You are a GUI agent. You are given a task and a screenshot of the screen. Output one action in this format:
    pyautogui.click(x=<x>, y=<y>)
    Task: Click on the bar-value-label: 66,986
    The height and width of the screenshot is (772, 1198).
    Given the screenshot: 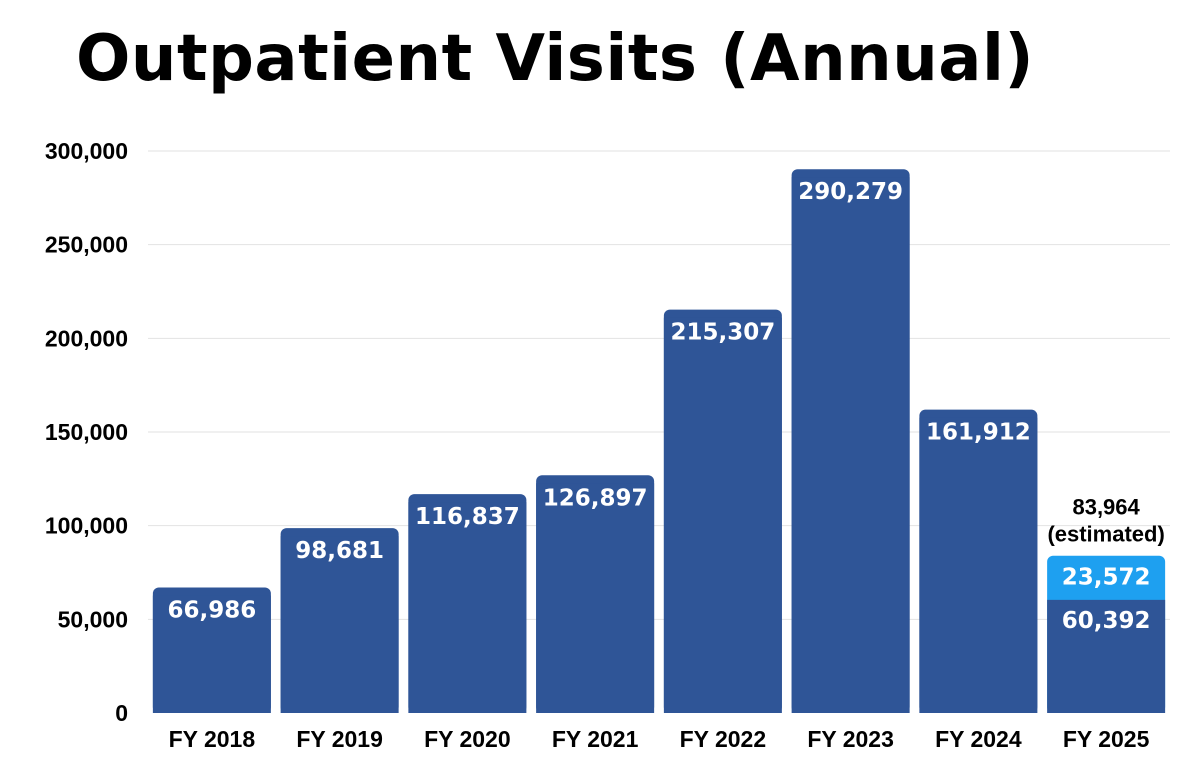 What is the action you would take?
    pyautogui.click(x=211, y=611)
    